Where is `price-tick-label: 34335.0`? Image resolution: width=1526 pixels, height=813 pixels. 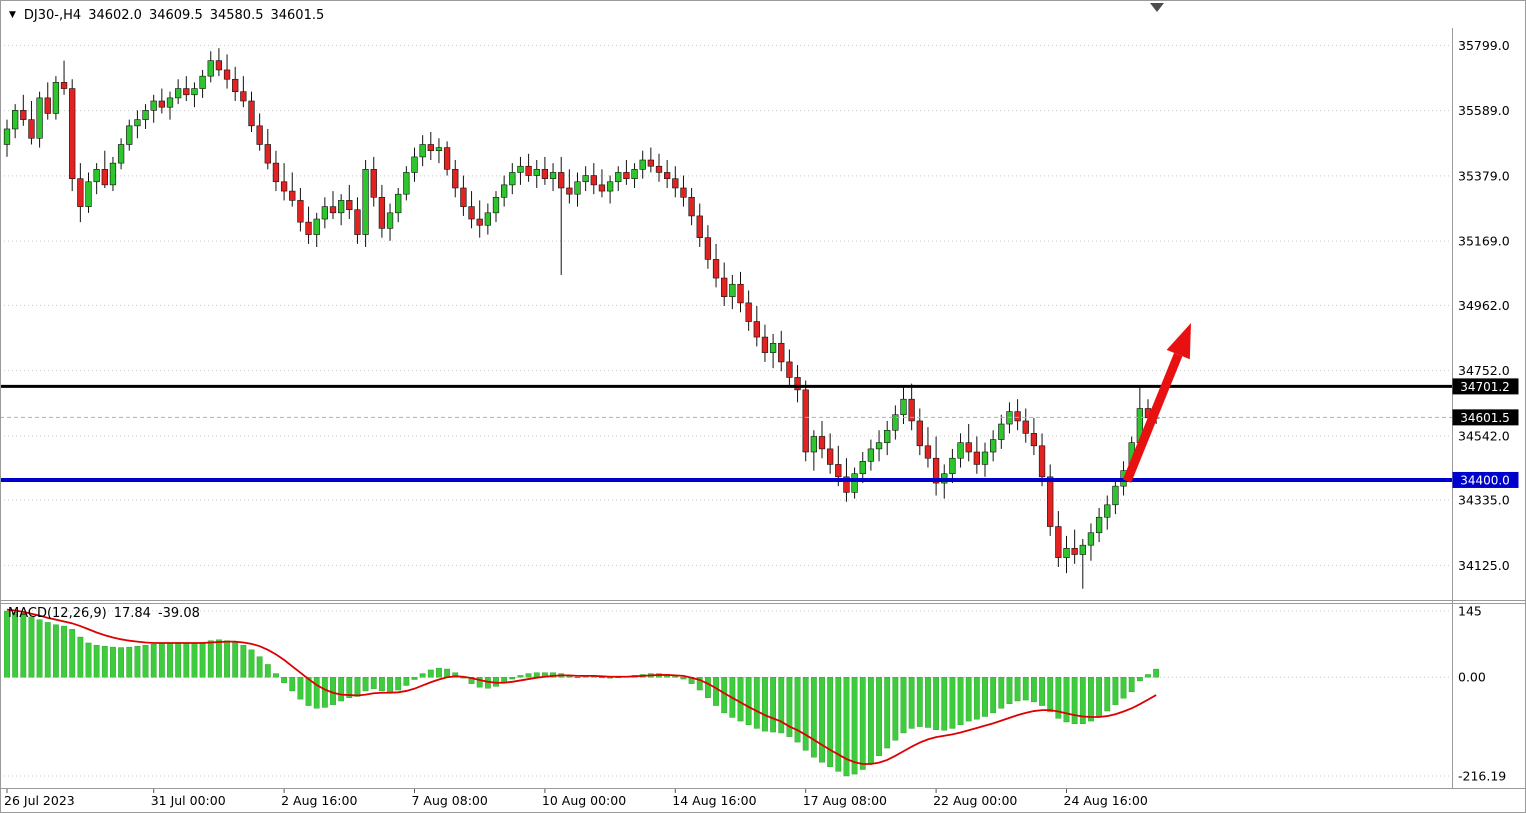
price-tick-label: 34335.0 is located at coordinates (1484, 500).